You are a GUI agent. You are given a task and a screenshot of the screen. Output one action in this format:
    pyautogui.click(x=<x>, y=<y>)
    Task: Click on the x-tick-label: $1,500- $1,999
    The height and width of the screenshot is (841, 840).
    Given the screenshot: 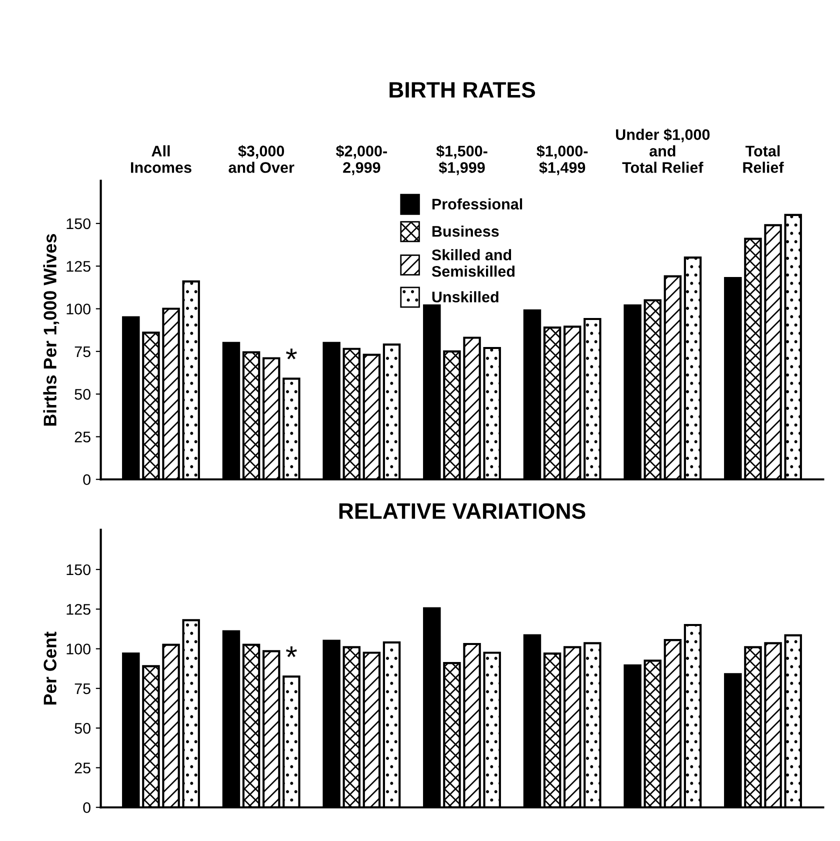 What is the action you would take?
    pyautogui.click(x=462, y=160)
    